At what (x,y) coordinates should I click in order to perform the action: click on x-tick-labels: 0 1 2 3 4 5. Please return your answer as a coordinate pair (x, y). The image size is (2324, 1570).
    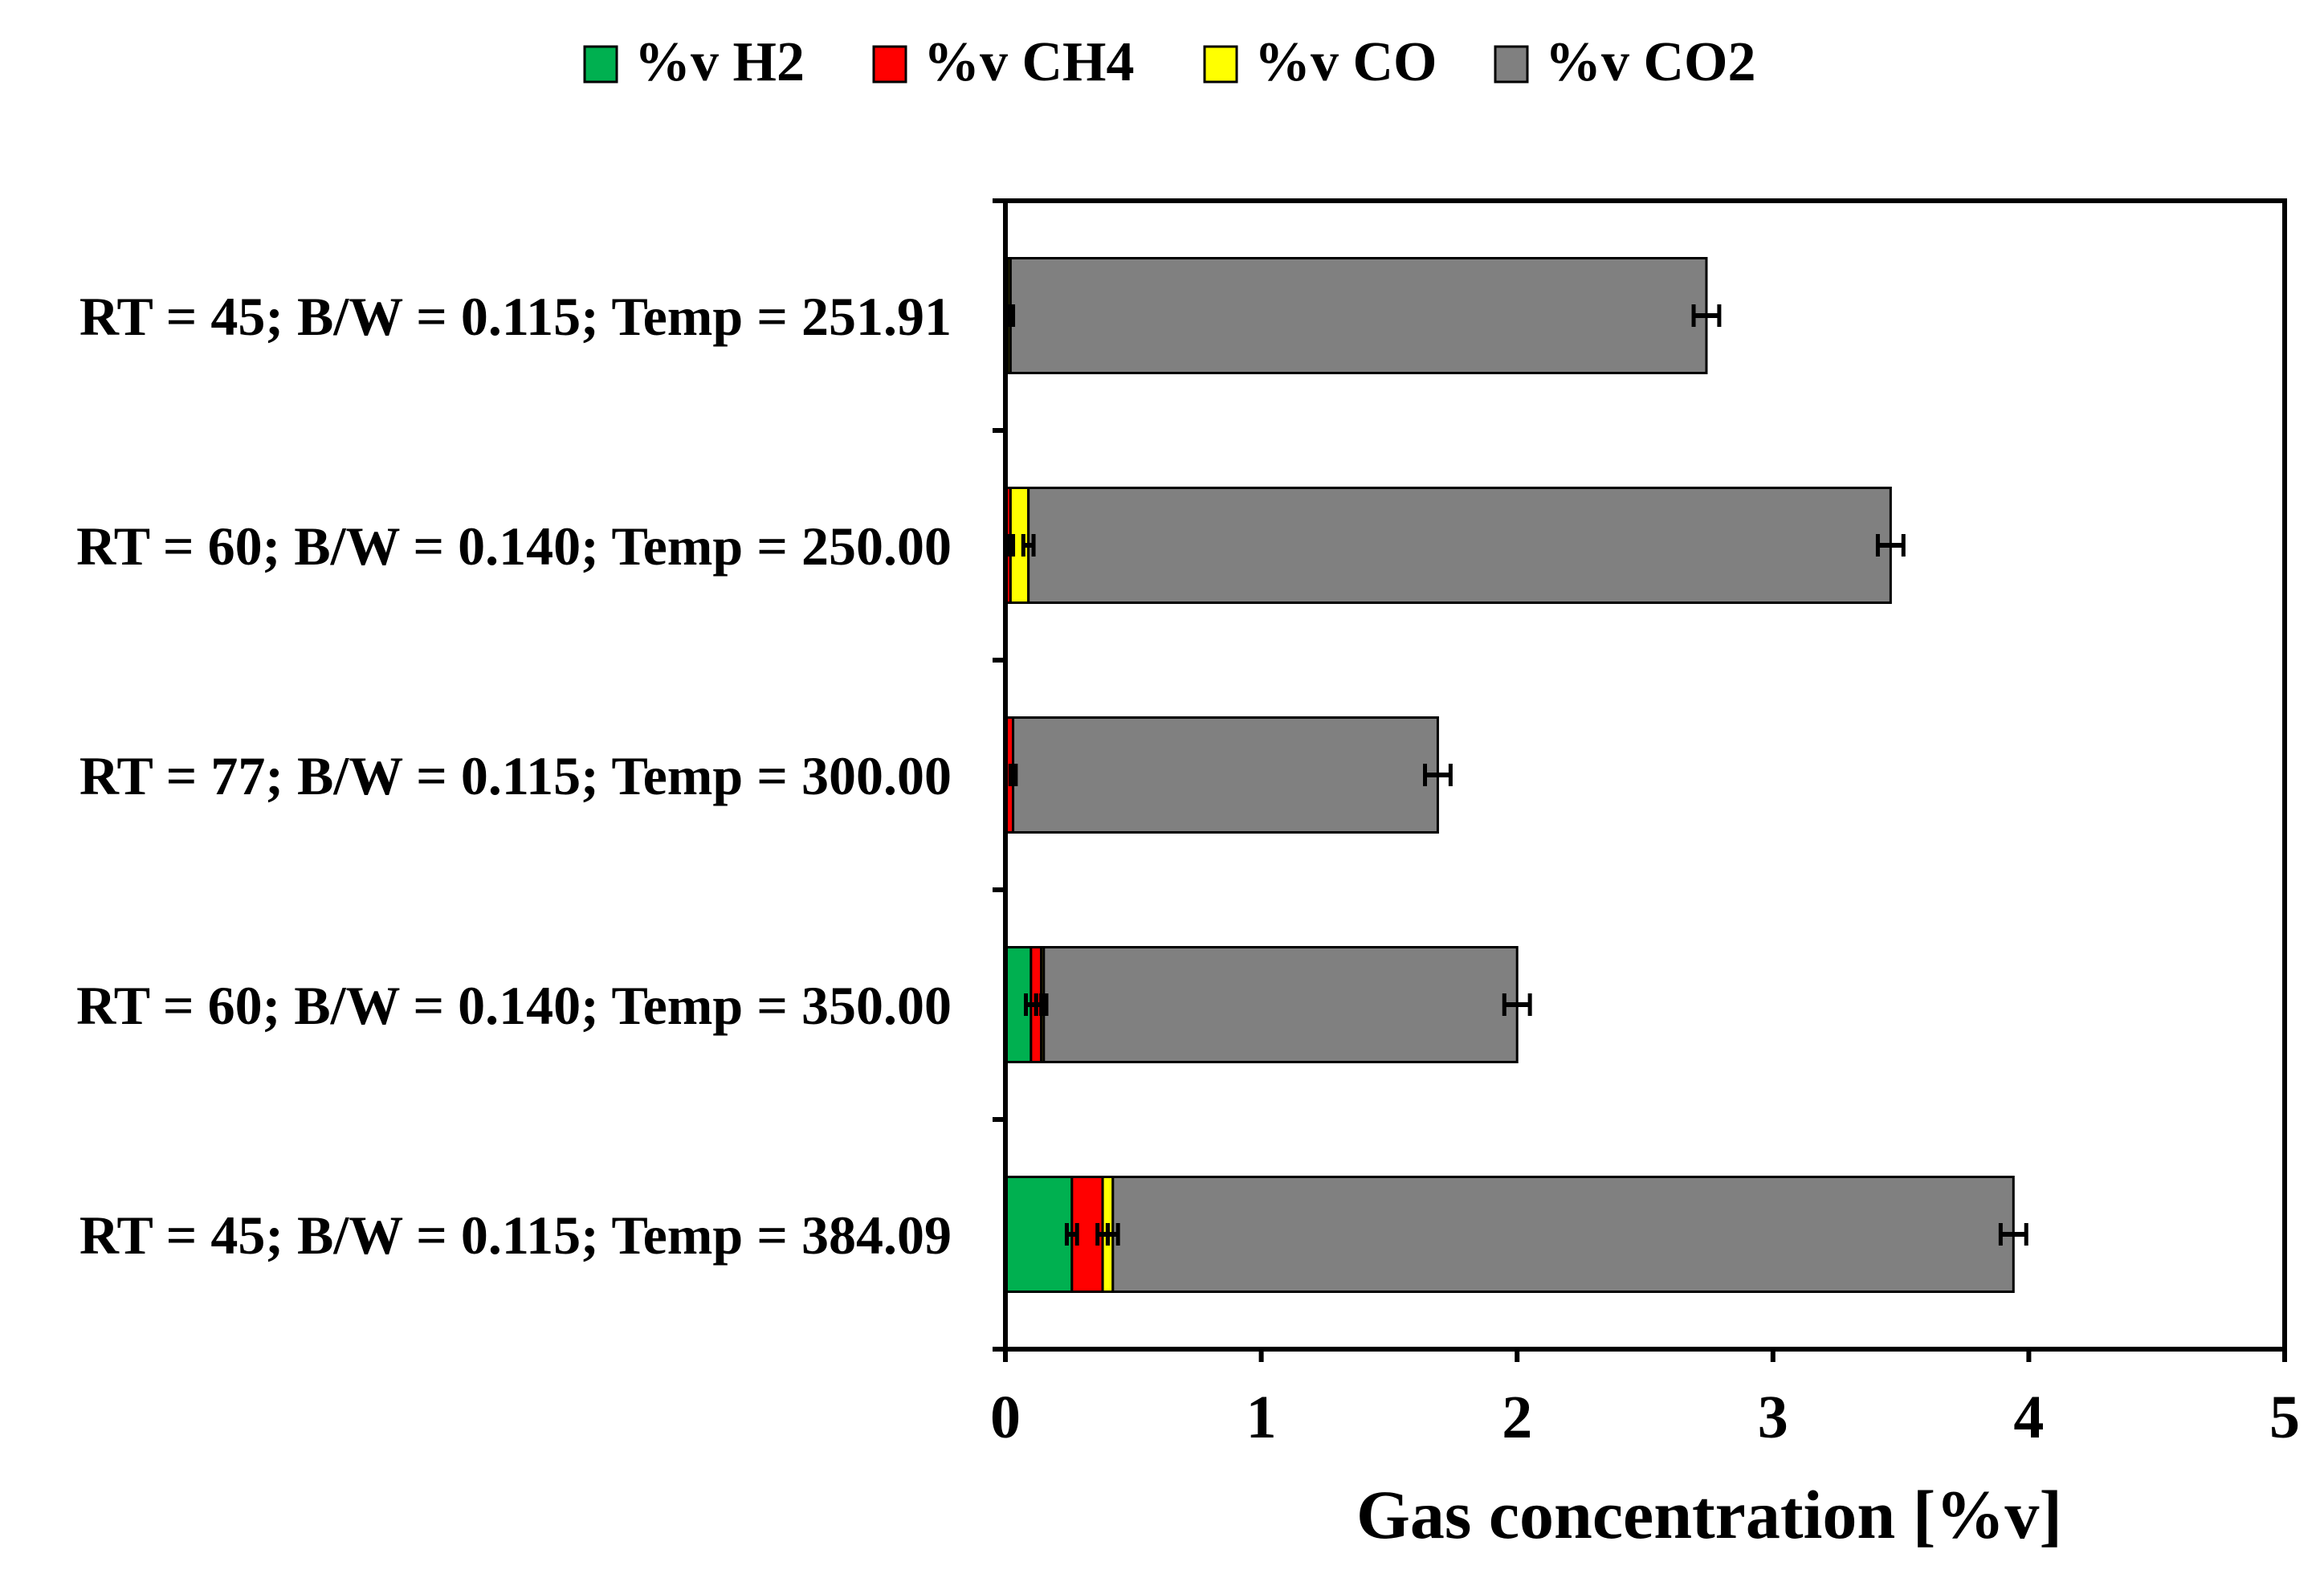
    Looking at the image, I should click on (1645, 1418).